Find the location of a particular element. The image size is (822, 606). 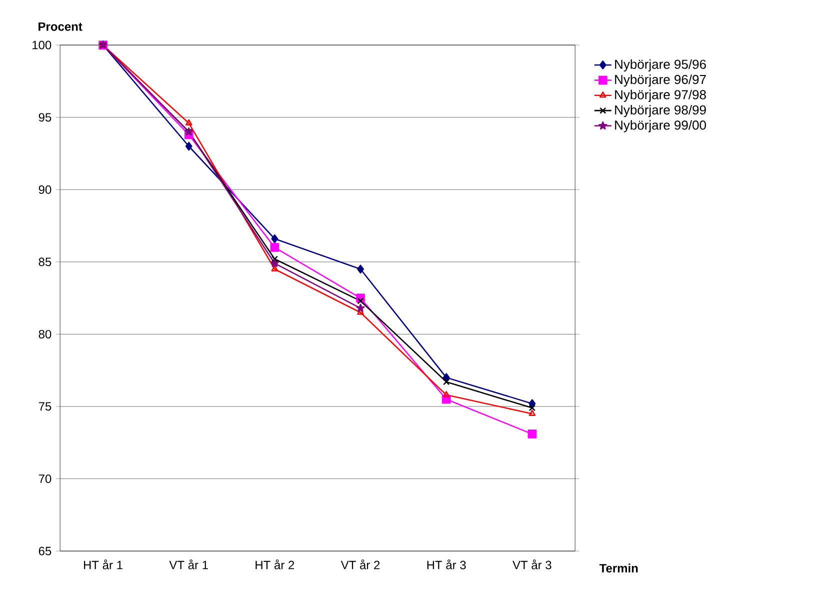

x-axis-title: Termin is located at coordinates (618, 568).